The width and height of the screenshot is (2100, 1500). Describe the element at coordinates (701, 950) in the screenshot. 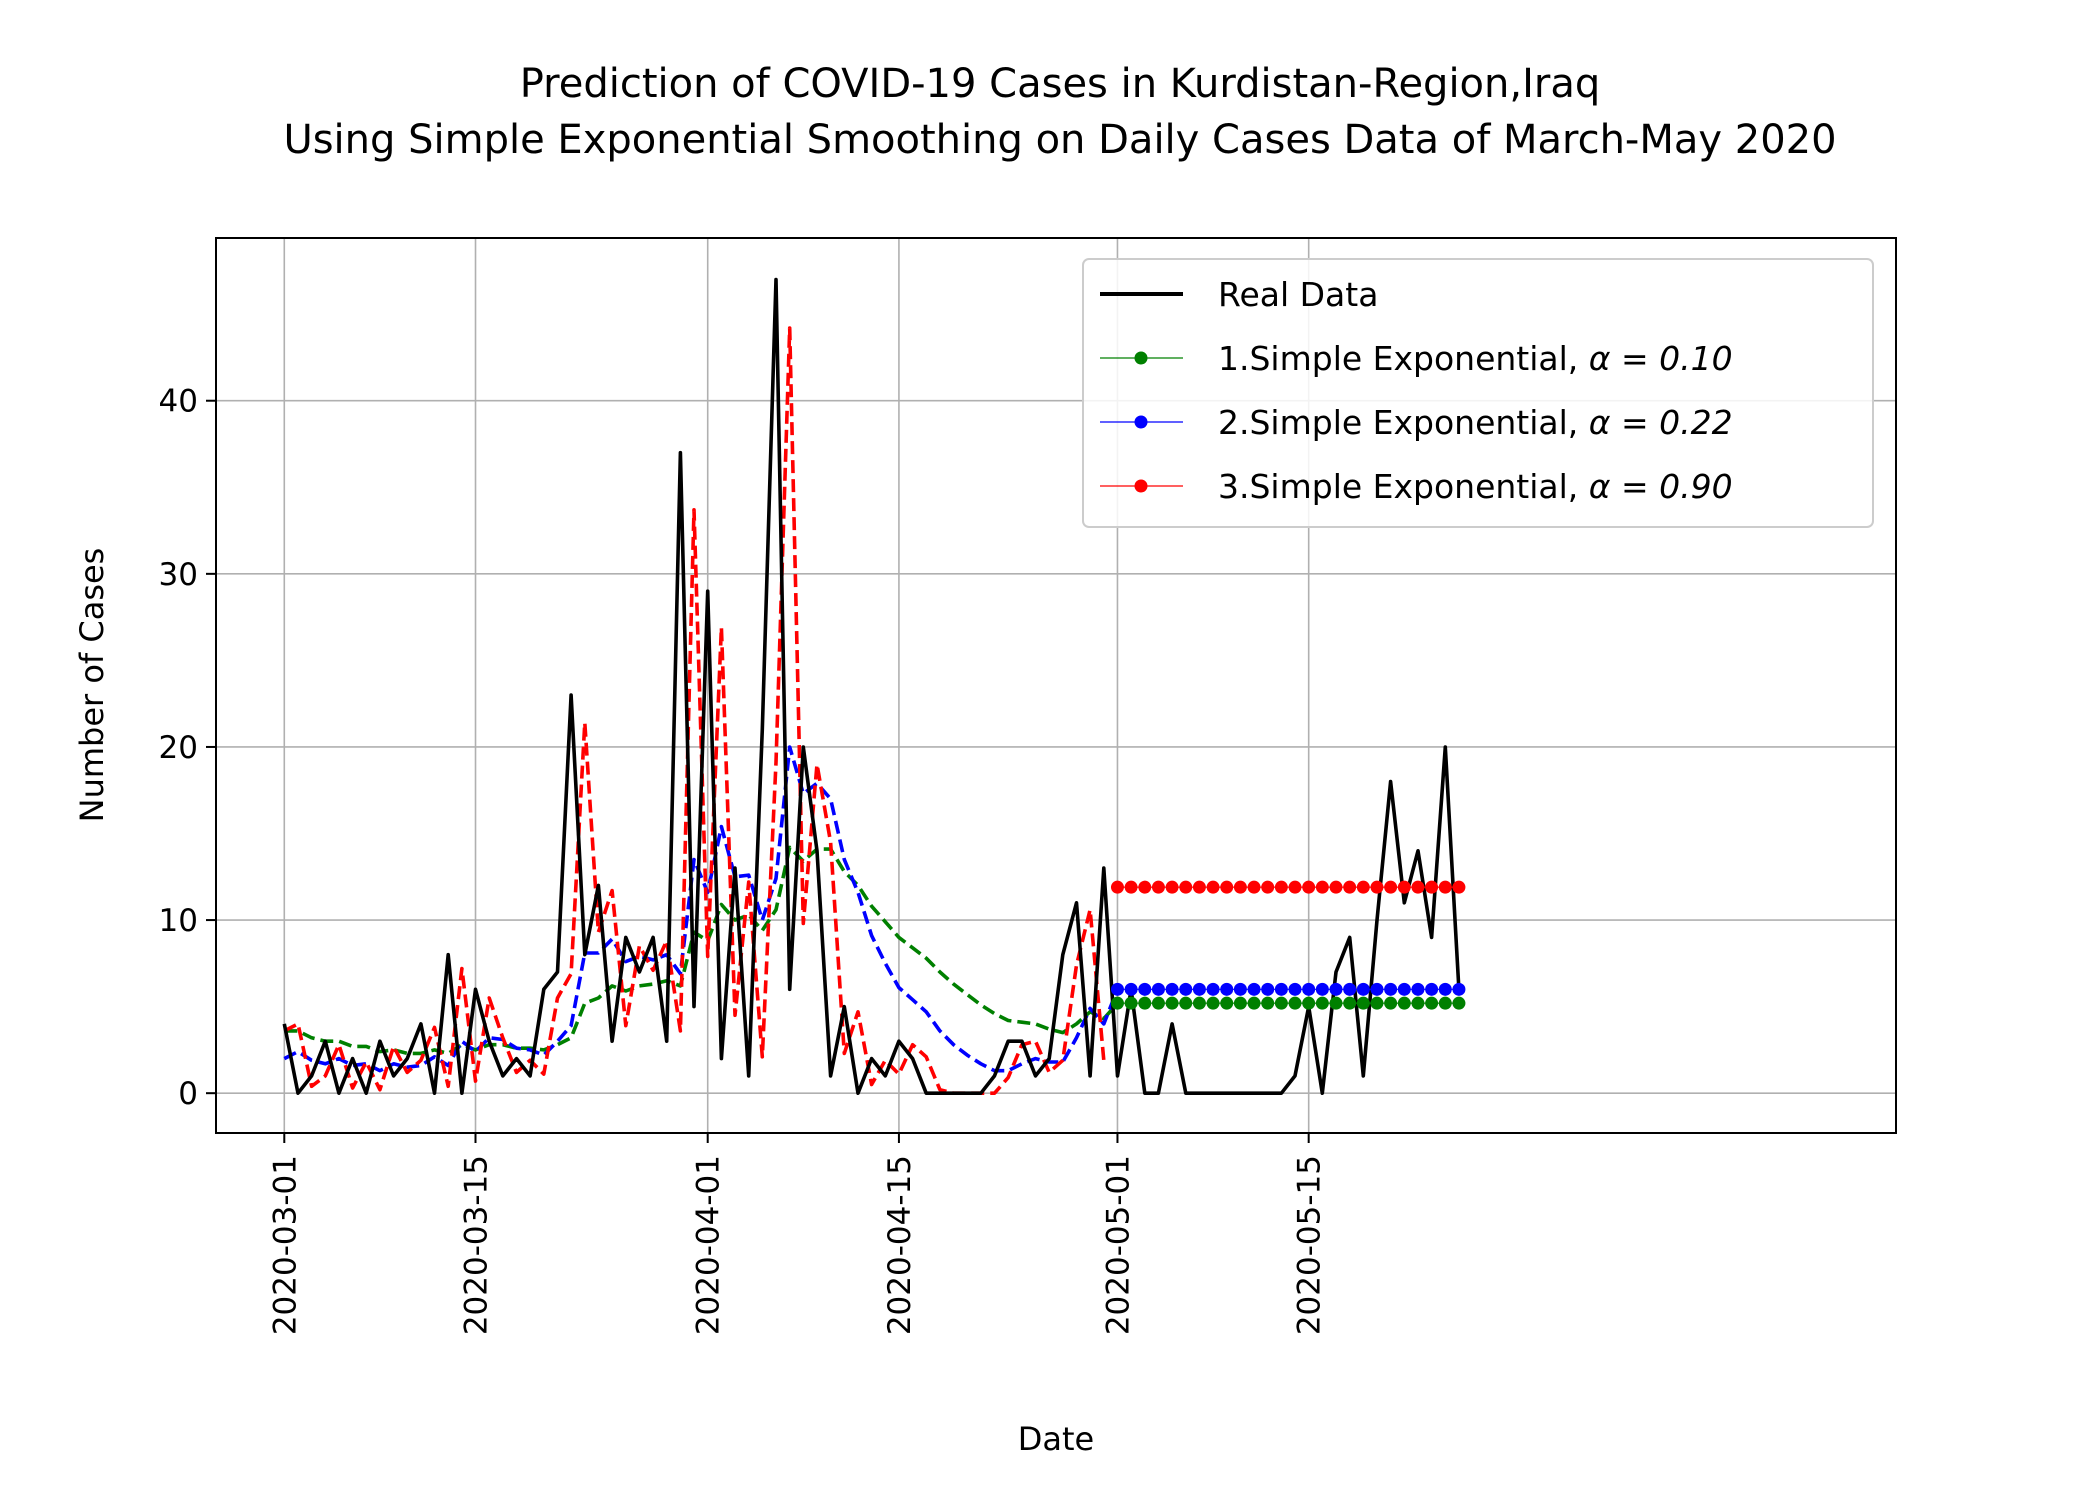

I see `fitted-line-alpha-0.10` at that location.